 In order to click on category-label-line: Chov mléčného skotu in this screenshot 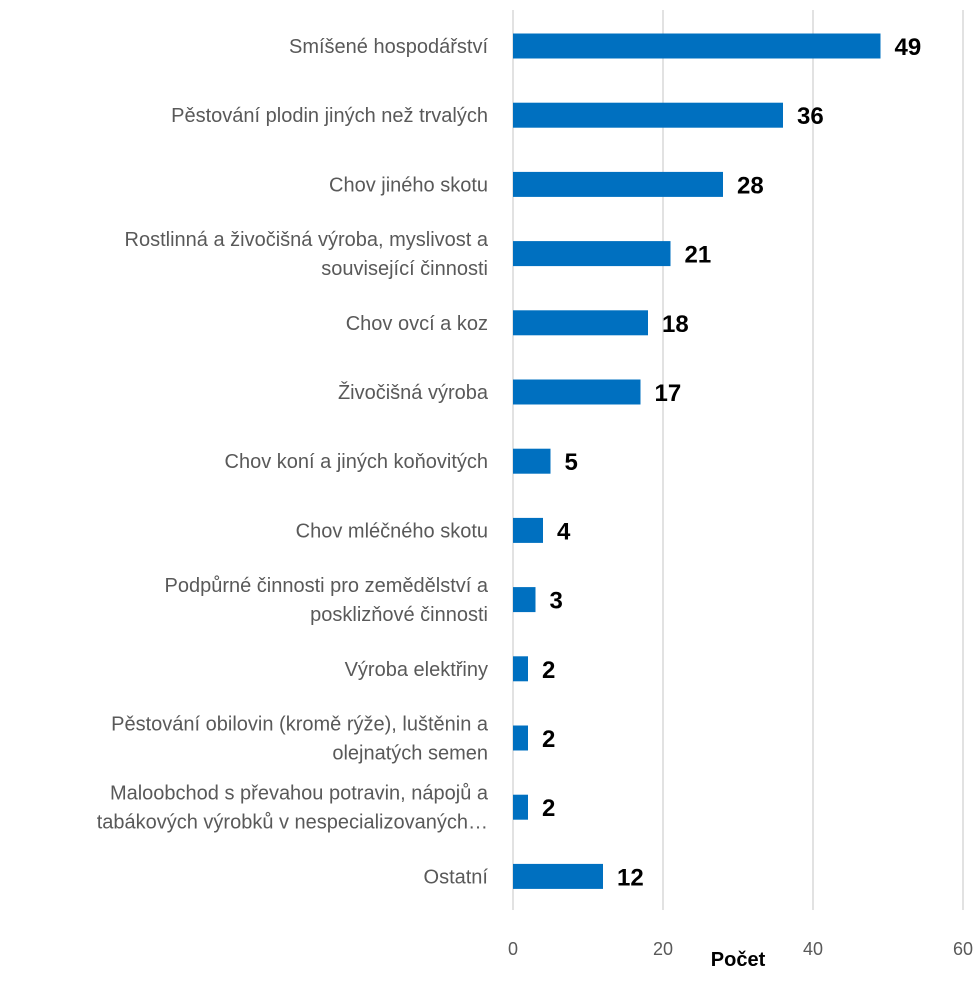, I will do `click(392, 531)`.